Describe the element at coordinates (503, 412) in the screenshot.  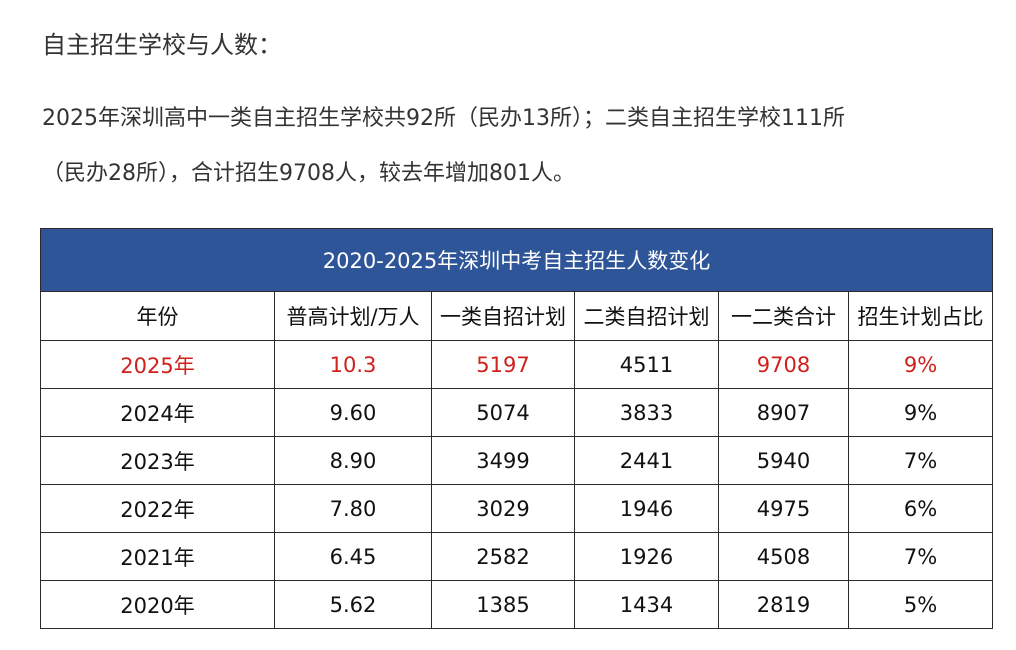
I see `cell-class1-plan: 5074` at that location.